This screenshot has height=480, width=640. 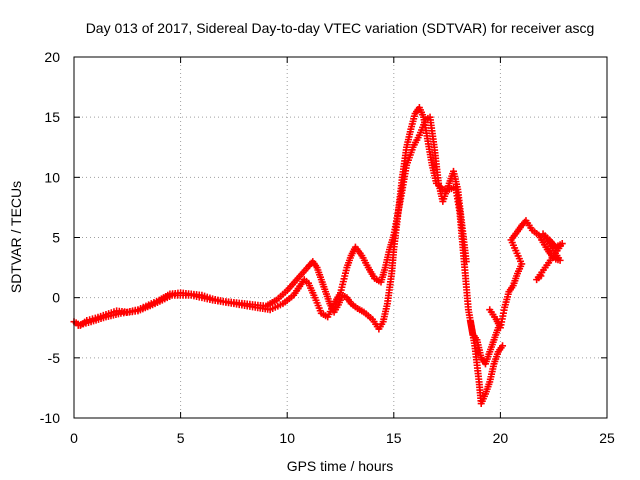 I want to click on x-tick-label: 10, so click(x=287, y=438).